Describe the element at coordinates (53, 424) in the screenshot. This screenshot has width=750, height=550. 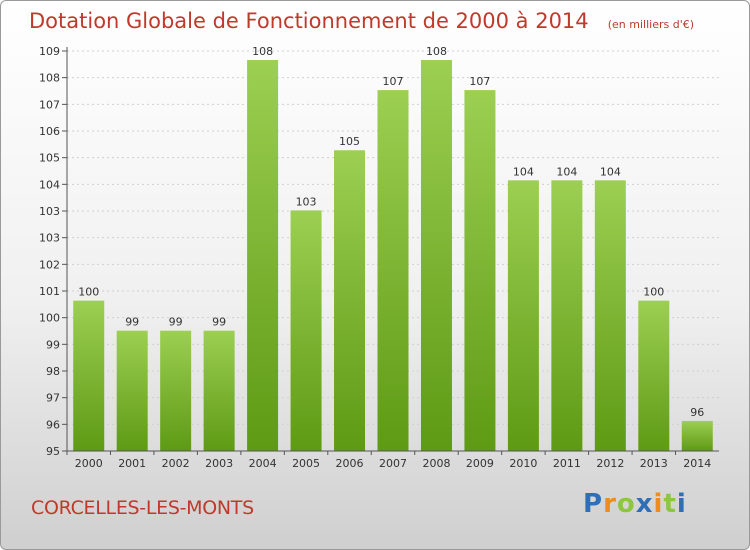
I see `y-tick-label: 96` at that location.